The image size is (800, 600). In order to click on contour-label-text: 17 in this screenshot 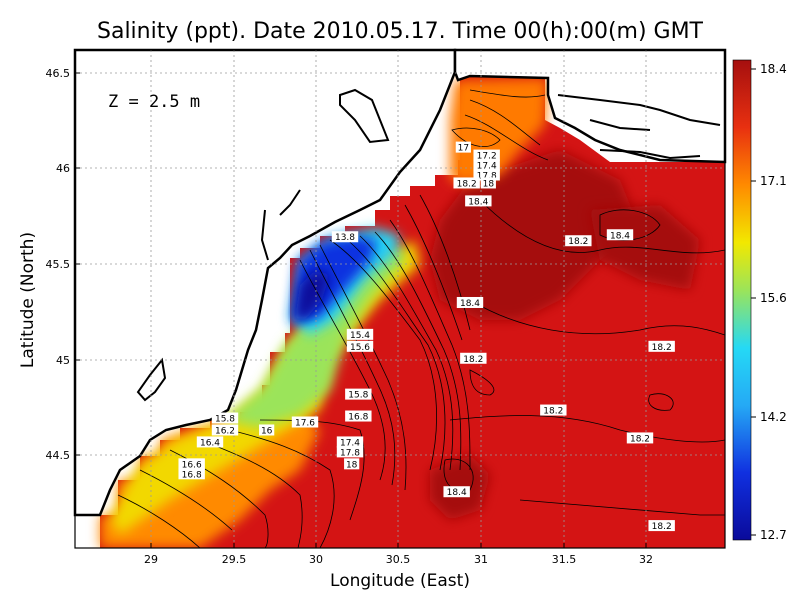, I will do `click(463, 149)`.